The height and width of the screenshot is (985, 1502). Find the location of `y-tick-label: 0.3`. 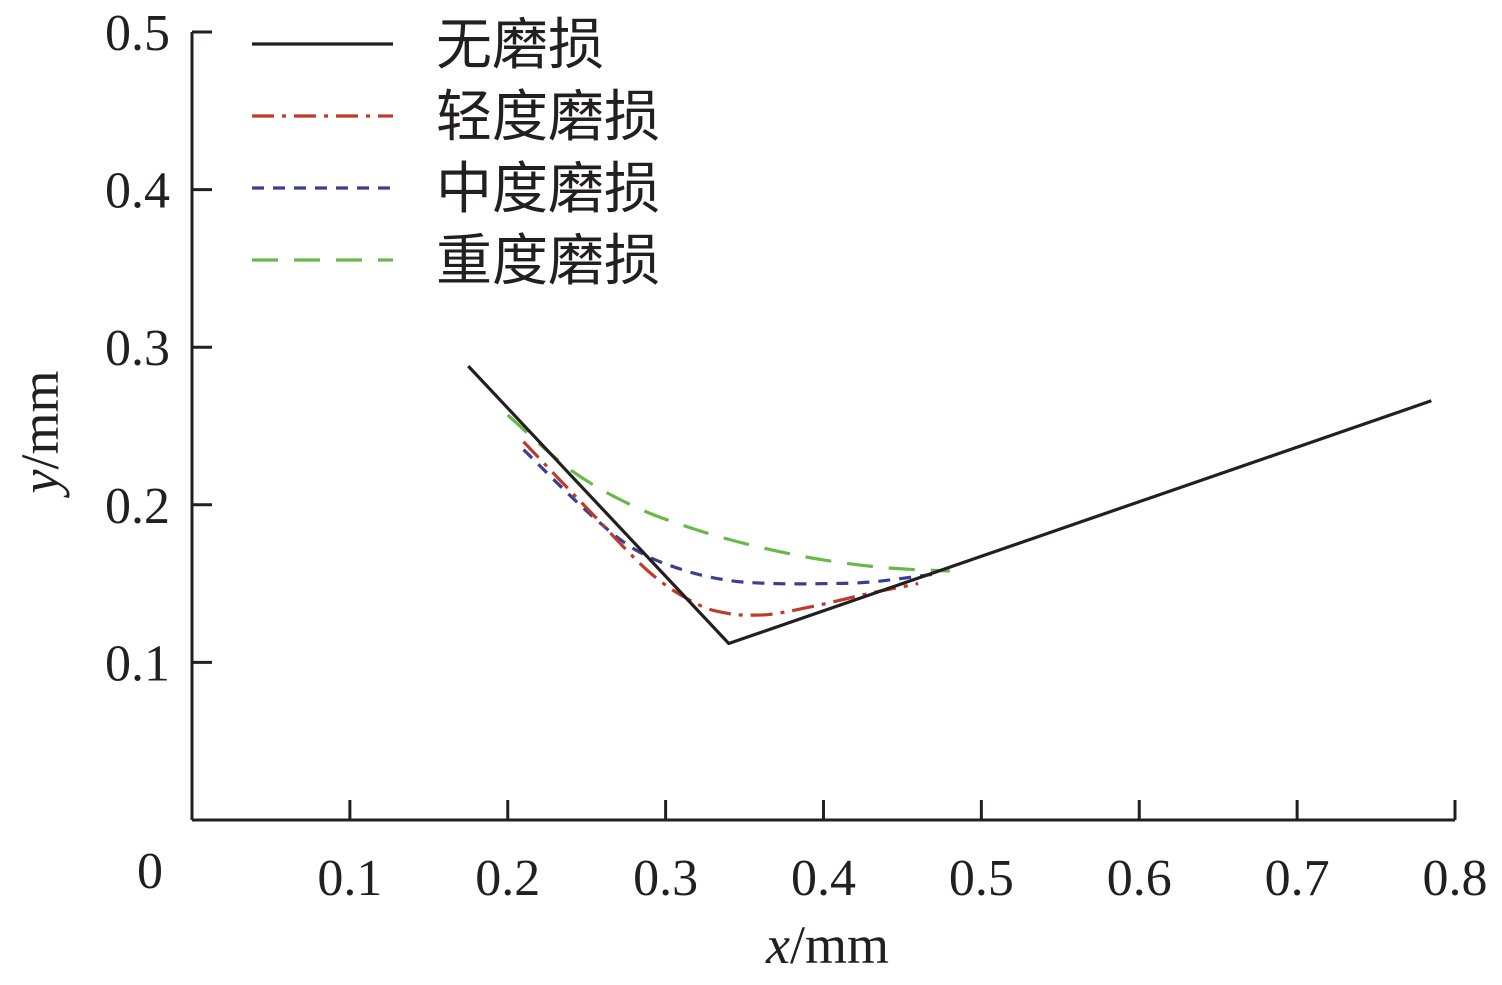

y-tick-label: 0.3 is located at coordinates (137, 348).